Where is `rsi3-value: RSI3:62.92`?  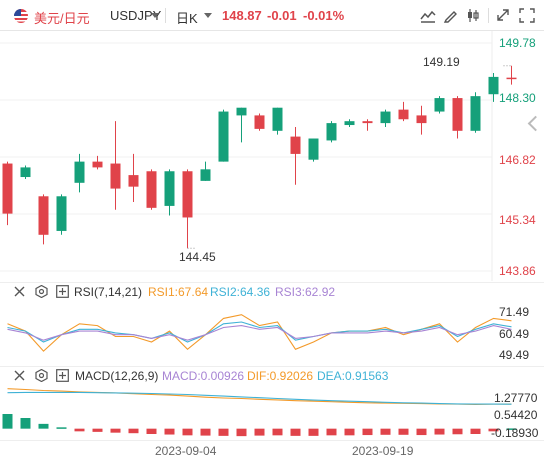 rsi3-value: RSI3:62.92 is located at coordinates (305, 292).